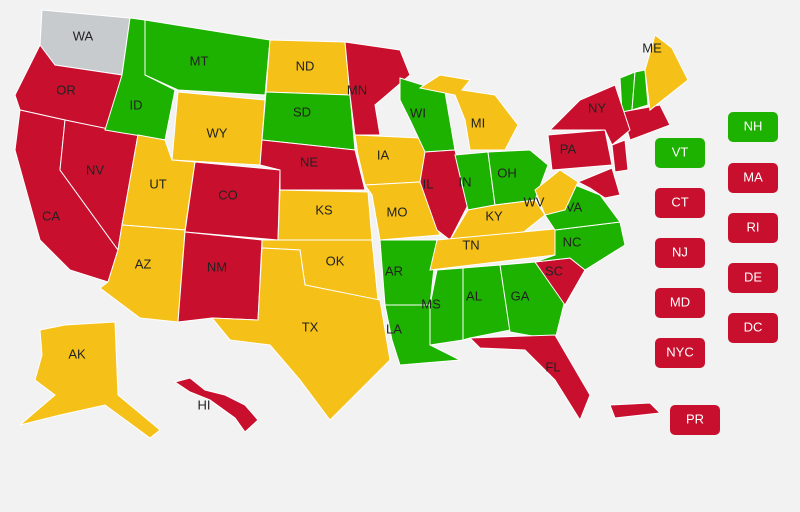 The image size is (800, 512). What do you see at coordinates (640, 90) in the screenshot?
I see `new-hampshire` at bounding box center [640, 90].